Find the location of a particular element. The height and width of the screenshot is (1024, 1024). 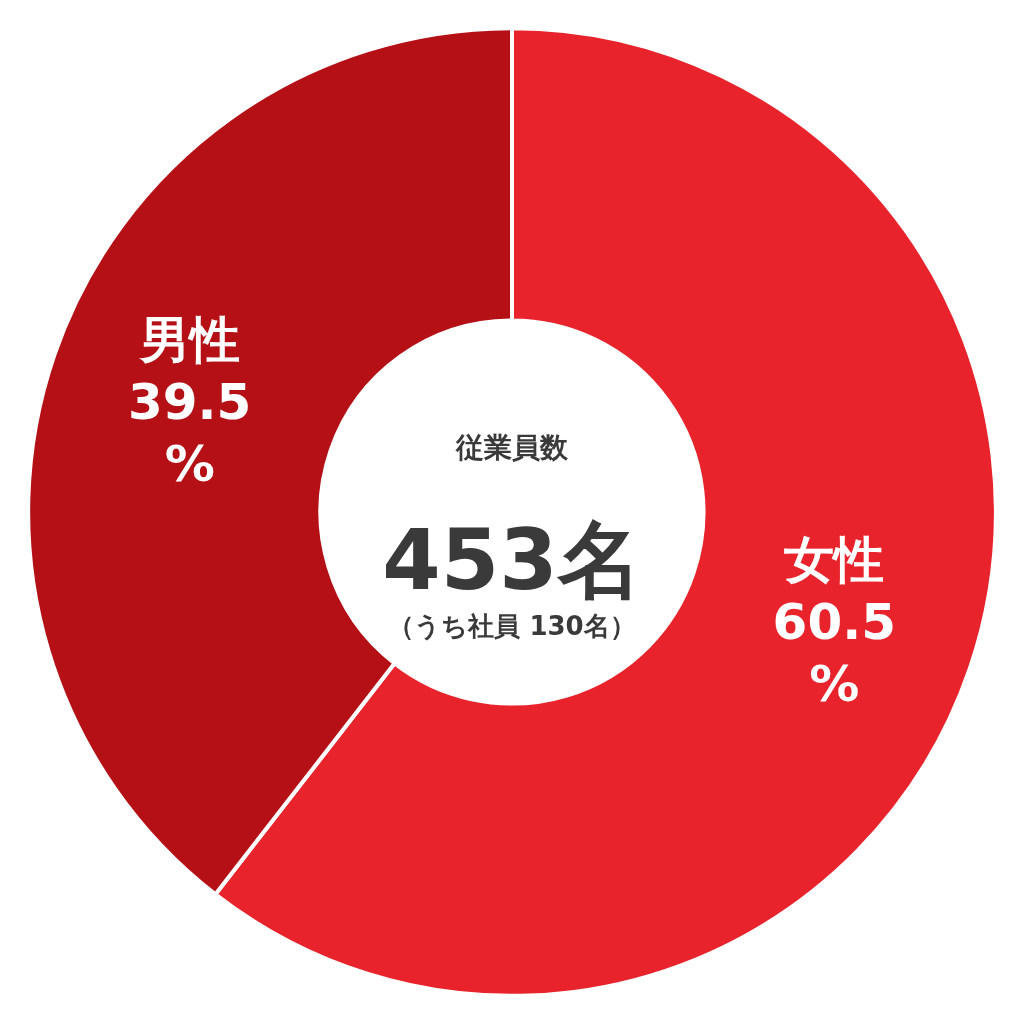

text: 従業員数 is located at coordinates (512, 447).